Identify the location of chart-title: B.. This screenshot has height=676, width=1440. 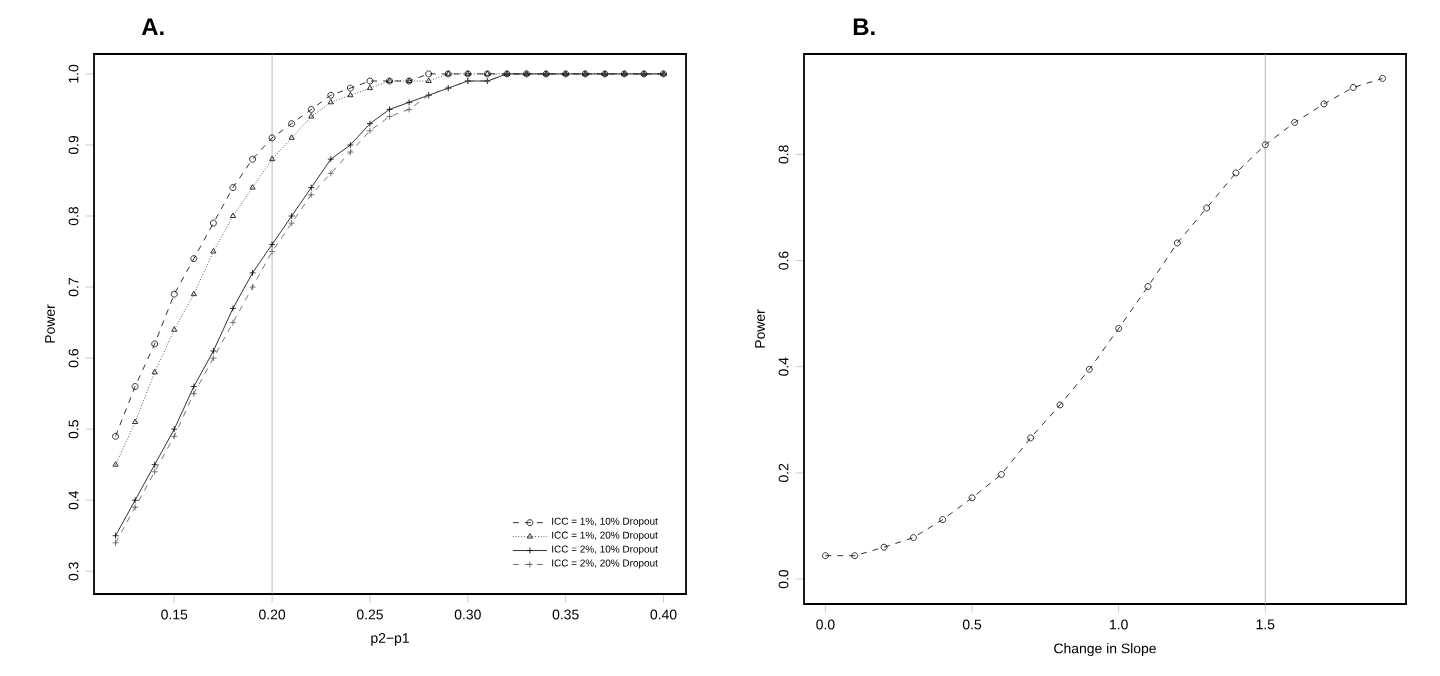
(864, 27).